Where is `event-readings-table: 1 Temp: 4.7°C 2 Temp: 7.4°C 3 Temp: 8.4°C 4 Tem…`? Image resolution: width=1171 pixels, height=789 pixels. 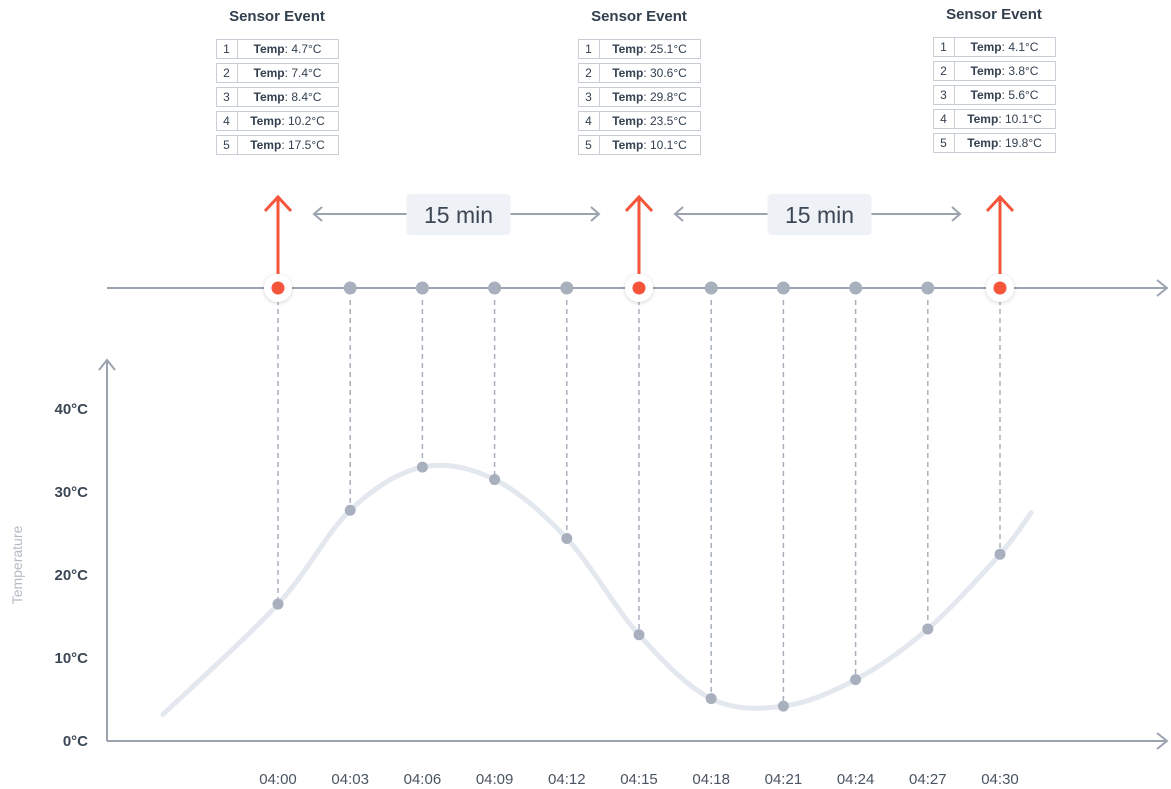 event-readings-table: 1 Temp: 4.7°C 2 Temp: 7.4°C 3 Temp: 8.4°C 4 Tem… is located at coordinates (277, 97).